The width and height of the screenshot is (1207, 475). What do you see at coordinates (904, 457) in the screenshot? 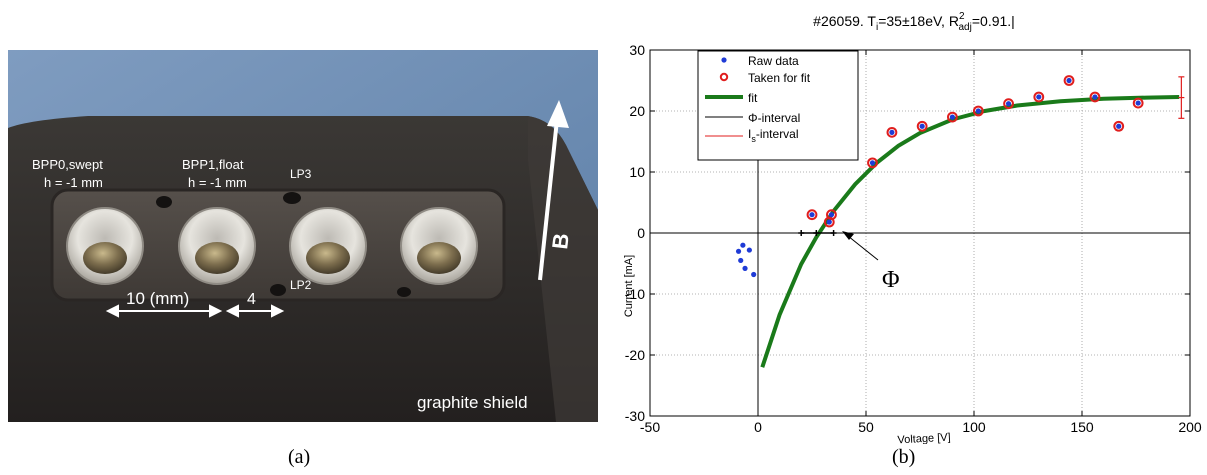
I see `caption-b: (b)` at bounding box center [904, 457].